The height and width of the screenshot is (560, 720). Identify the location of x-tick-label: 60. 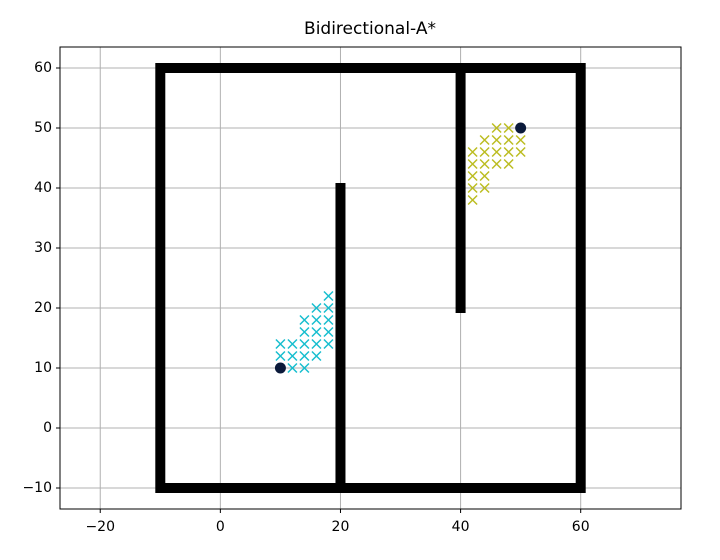
(581, 527).